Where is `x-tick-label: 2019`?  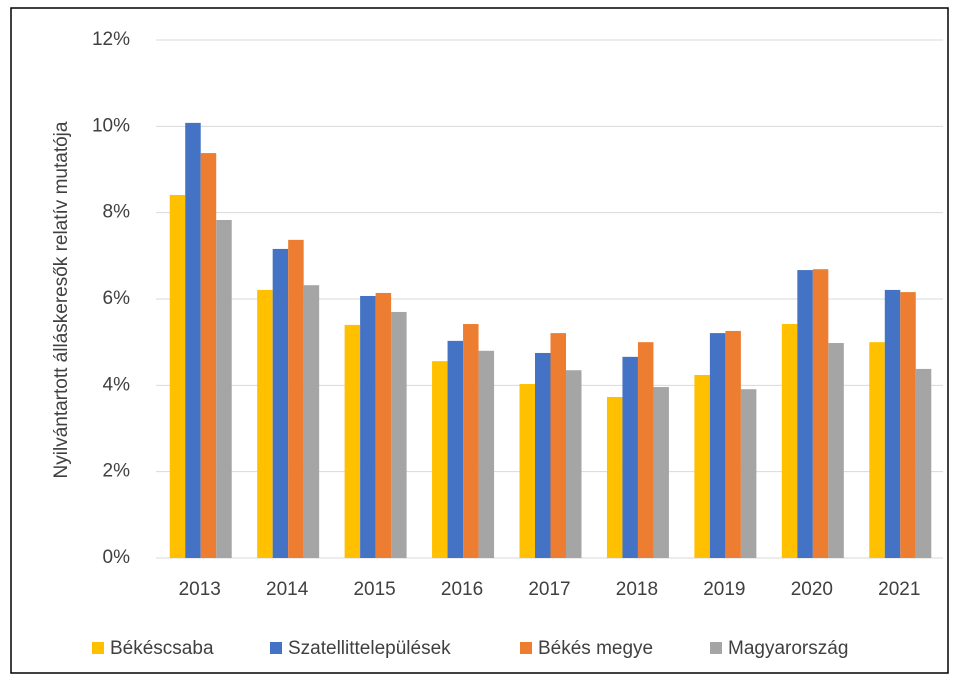
x-tick-label: 2019 is located at coordinates (724, 589).